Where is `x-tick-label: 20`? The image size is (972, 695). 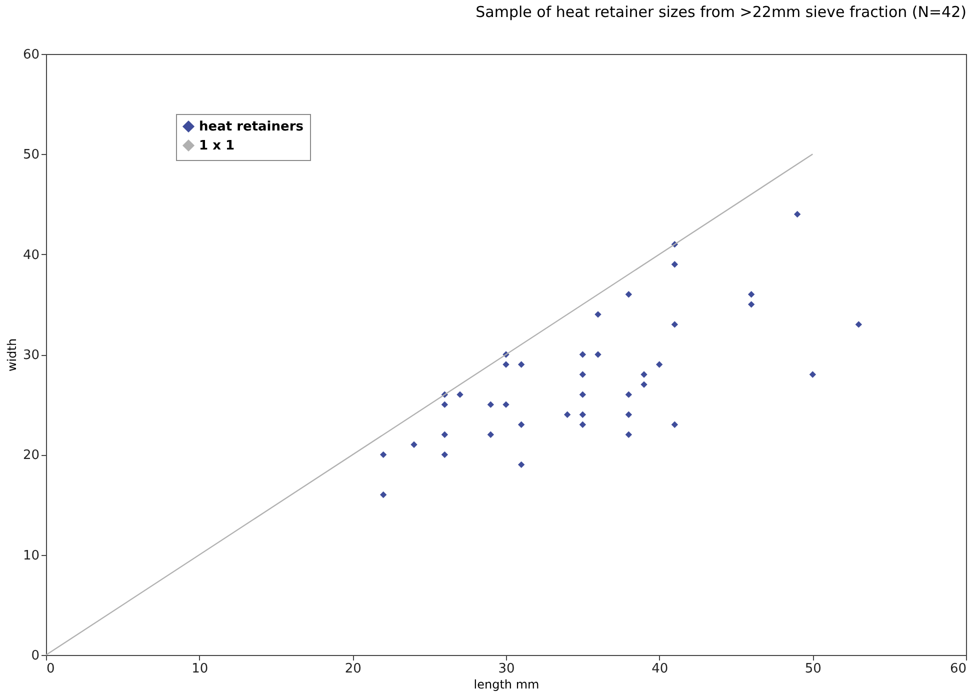
x-tick-label: 20 is located at coordinates (353, 669).